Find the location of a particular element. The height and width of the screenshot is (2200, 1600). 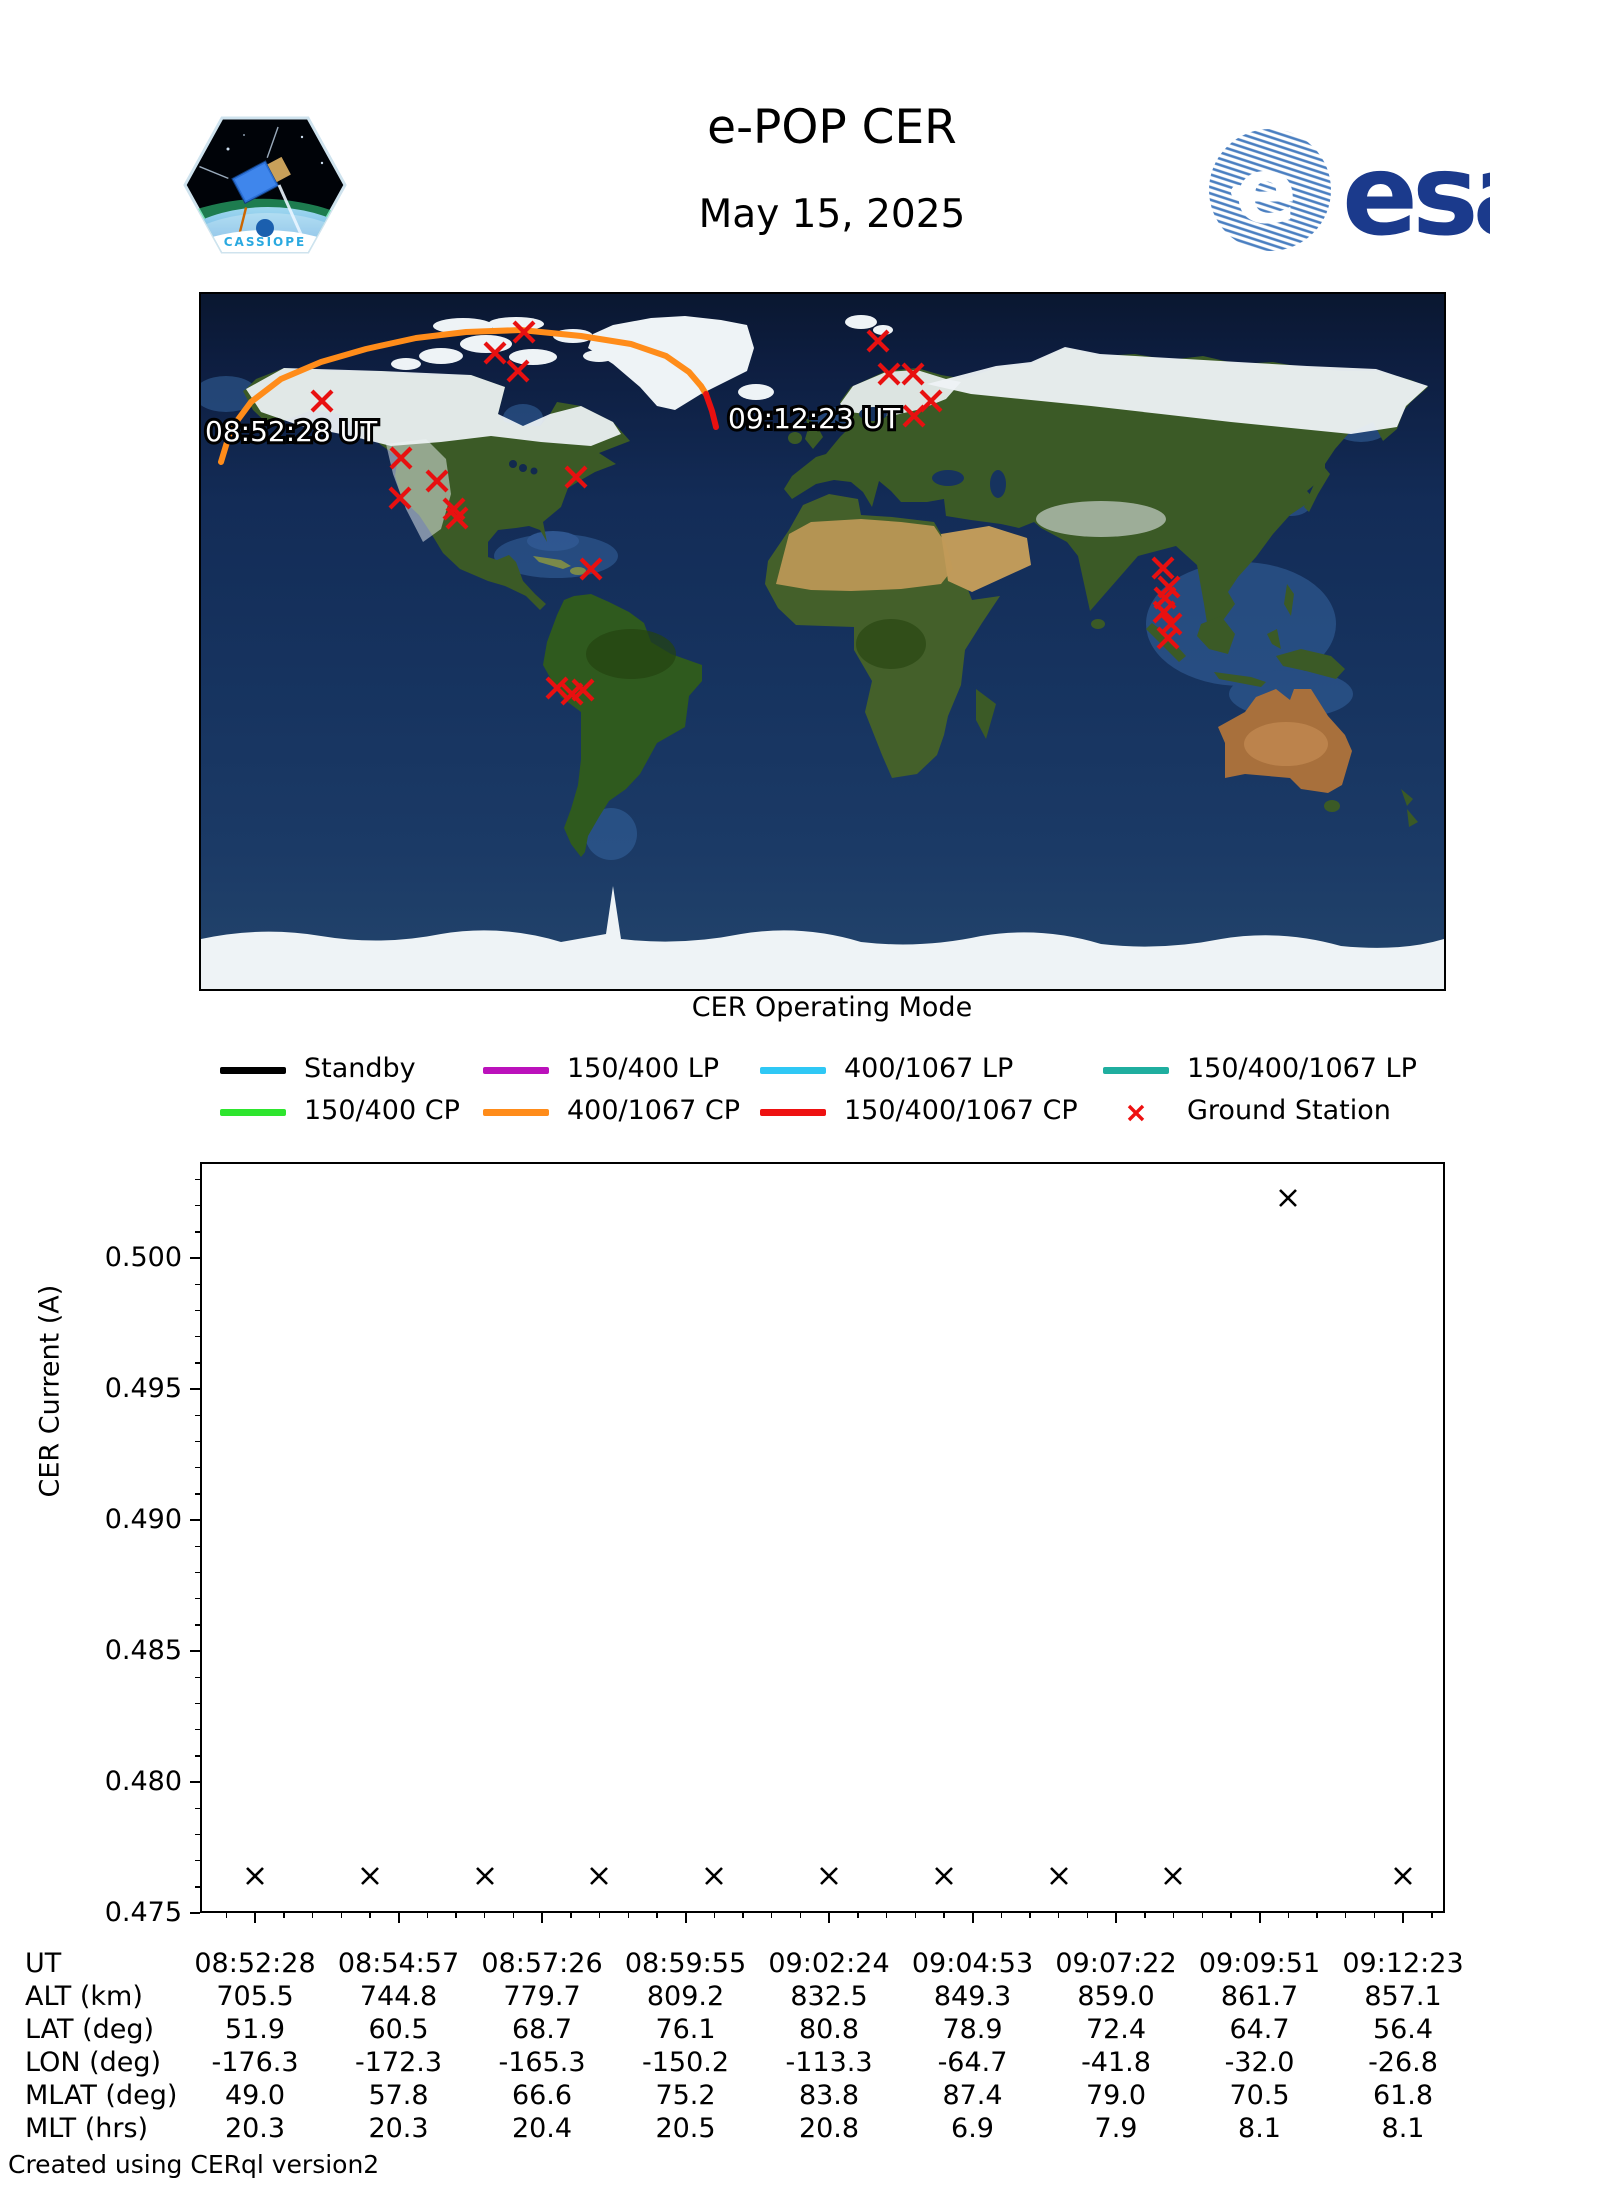

legend-label: Standby is located at coordinates (360, 1068).